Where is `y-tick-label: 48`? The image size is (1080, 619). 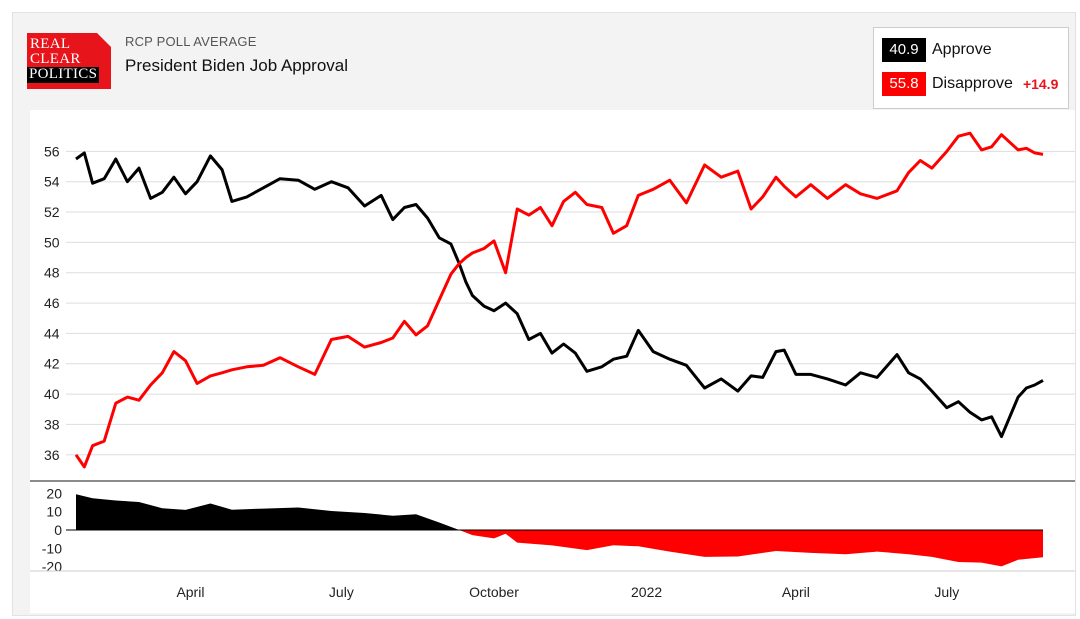 y-tick-label: 48 is located at coordinates (52, 273).